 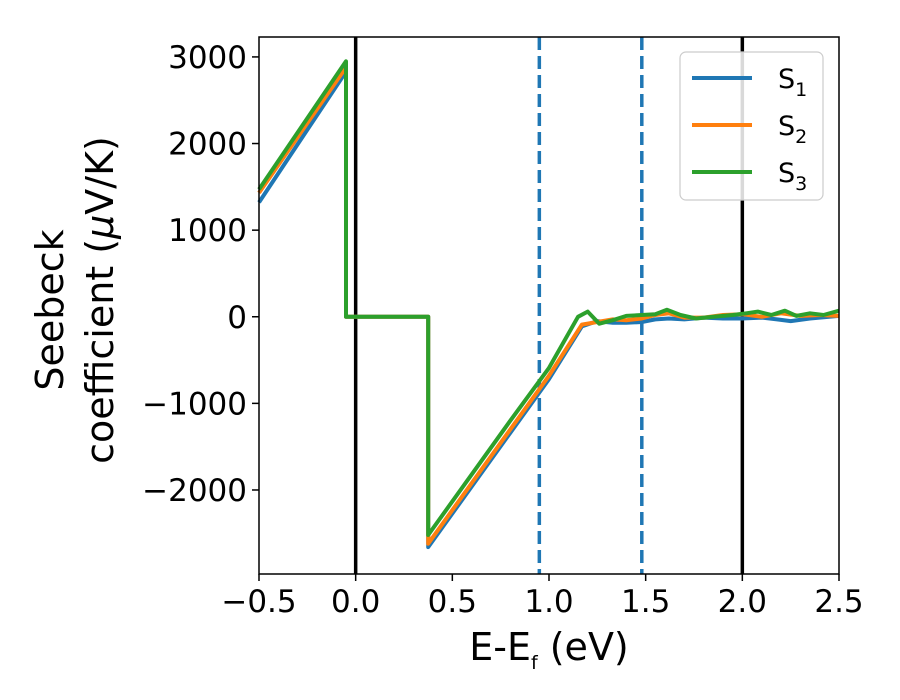 What do you see at coordinates (549, 649) in the screenshot?
I see `x-axis-label: E-Ef (eV)` at bounding box center [549, 649].